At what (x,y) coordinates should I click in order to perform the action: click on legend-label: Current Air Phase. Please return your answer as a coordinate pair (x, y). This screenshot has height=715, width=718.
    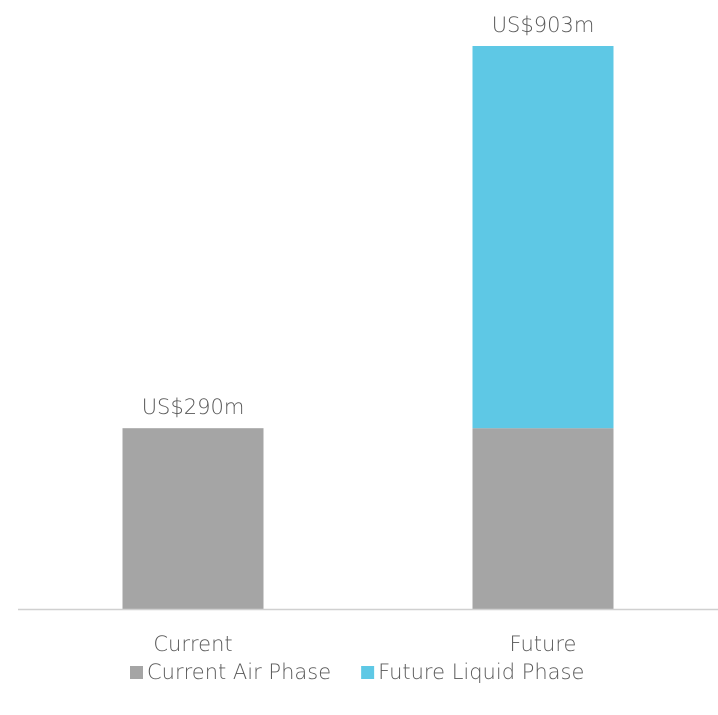
    Looking at the image, I should click on (239, 672).